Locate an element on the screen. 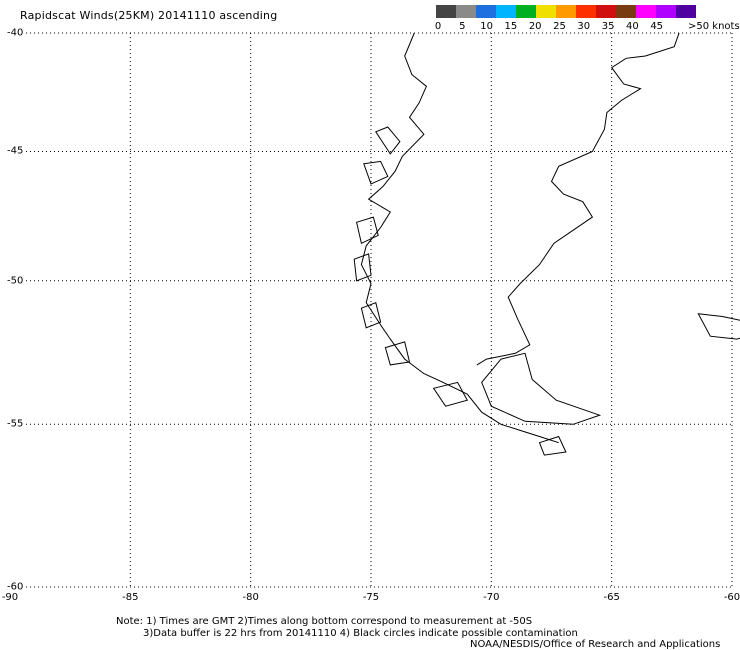 The image size is (740, 650). scale-tick-label: 30 is located at coordinates (584, 26).